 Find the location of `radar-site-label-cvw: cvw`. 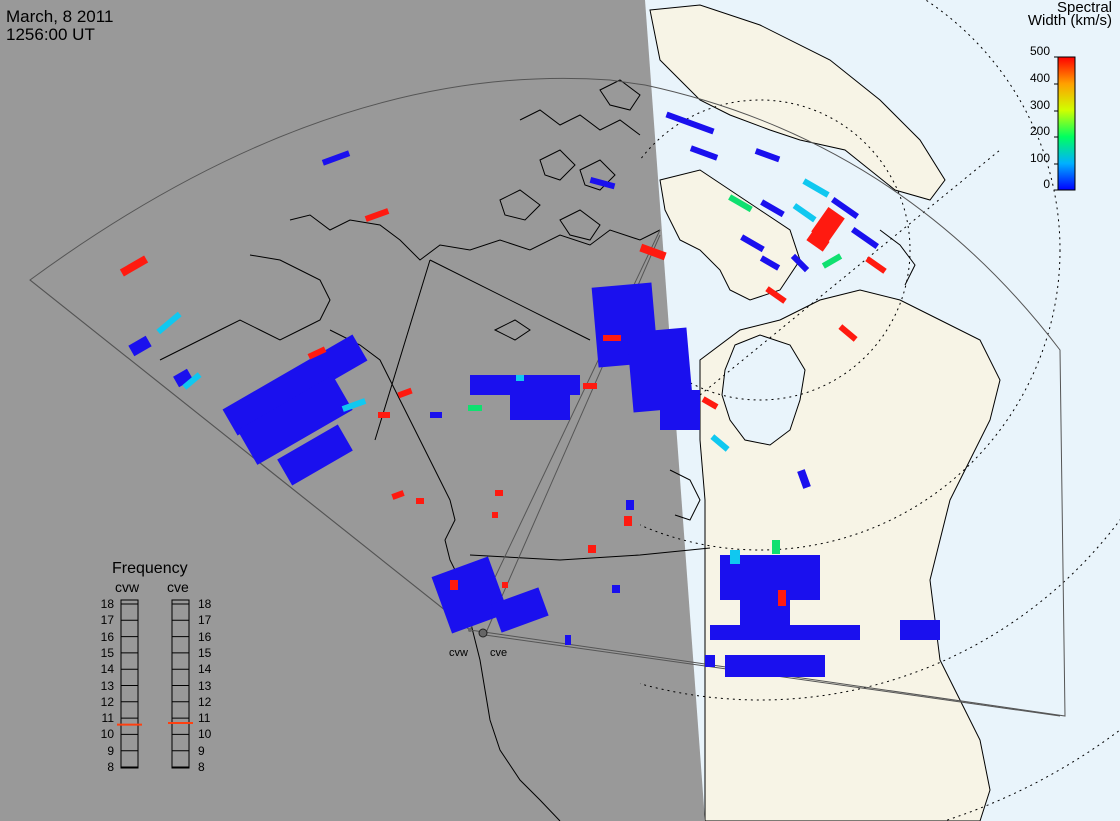

radar-site-label-cvw: cvw is located at coordinates (458, 653).